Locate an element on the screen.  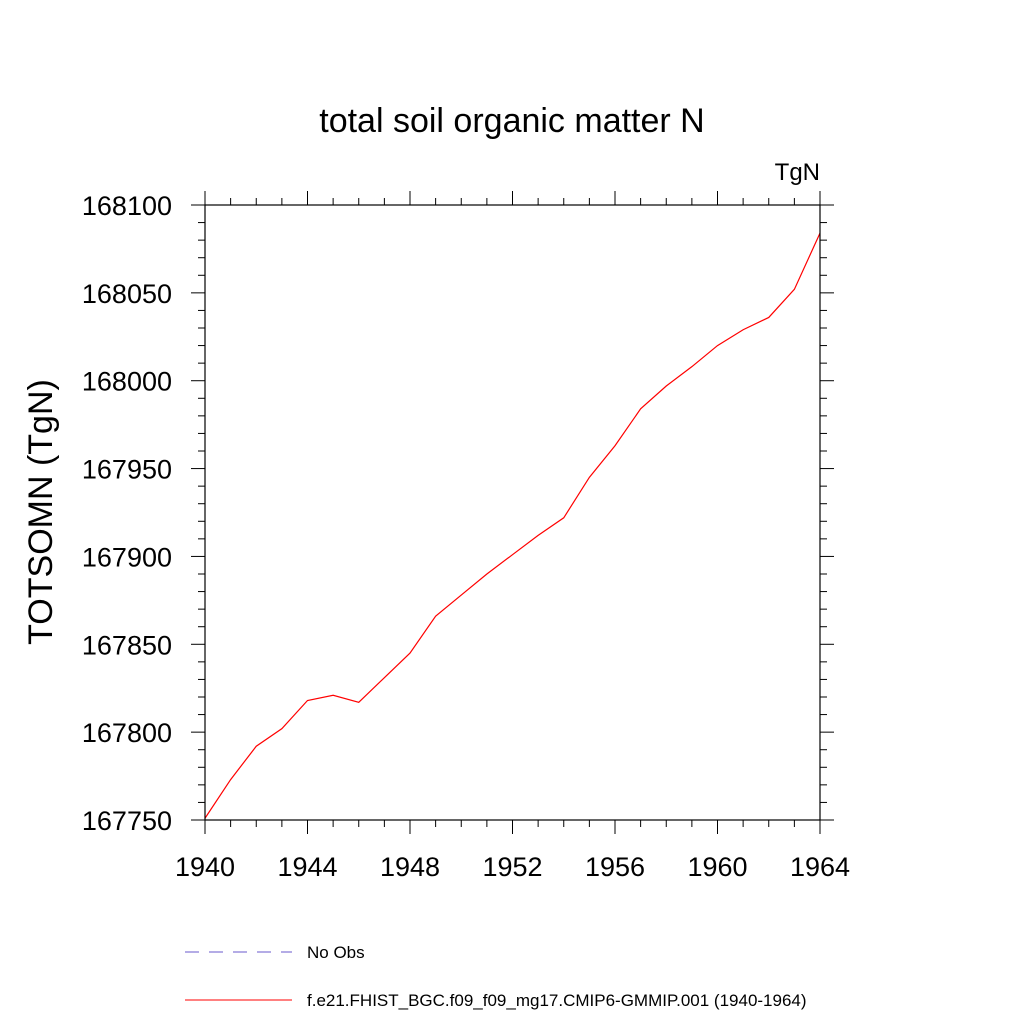
y-tick-label: 167900 is located at coordinates (127, 557).